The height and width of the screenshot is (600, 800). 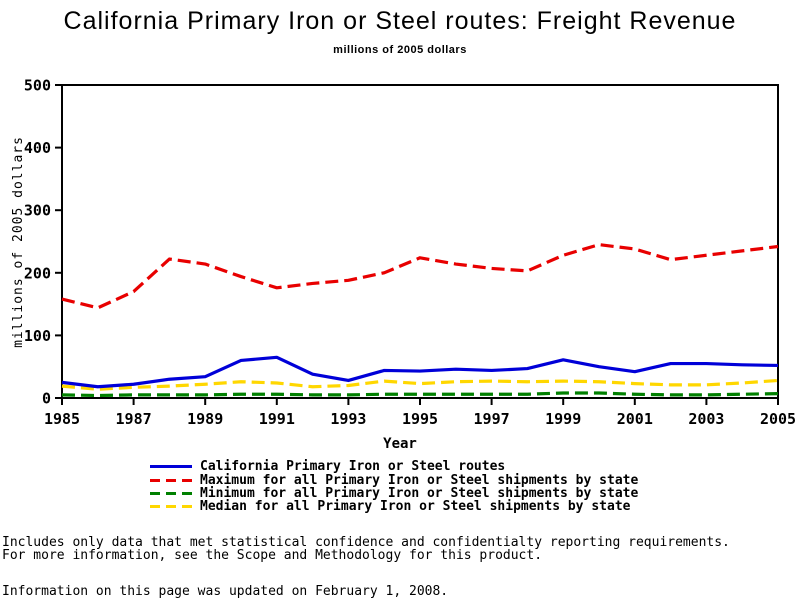 I want to click on svg-text: 1989, so click(x=205, y=419).